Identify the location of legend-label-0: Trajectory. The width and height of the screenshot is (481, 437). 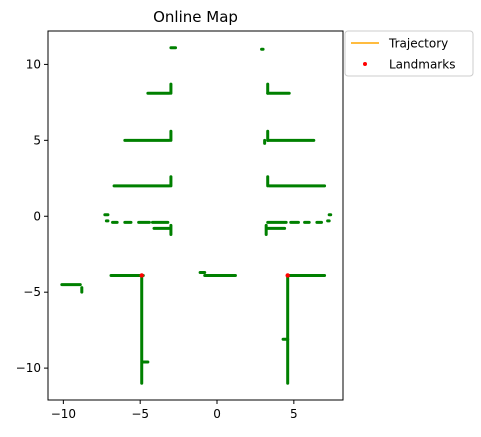
(418, 44).